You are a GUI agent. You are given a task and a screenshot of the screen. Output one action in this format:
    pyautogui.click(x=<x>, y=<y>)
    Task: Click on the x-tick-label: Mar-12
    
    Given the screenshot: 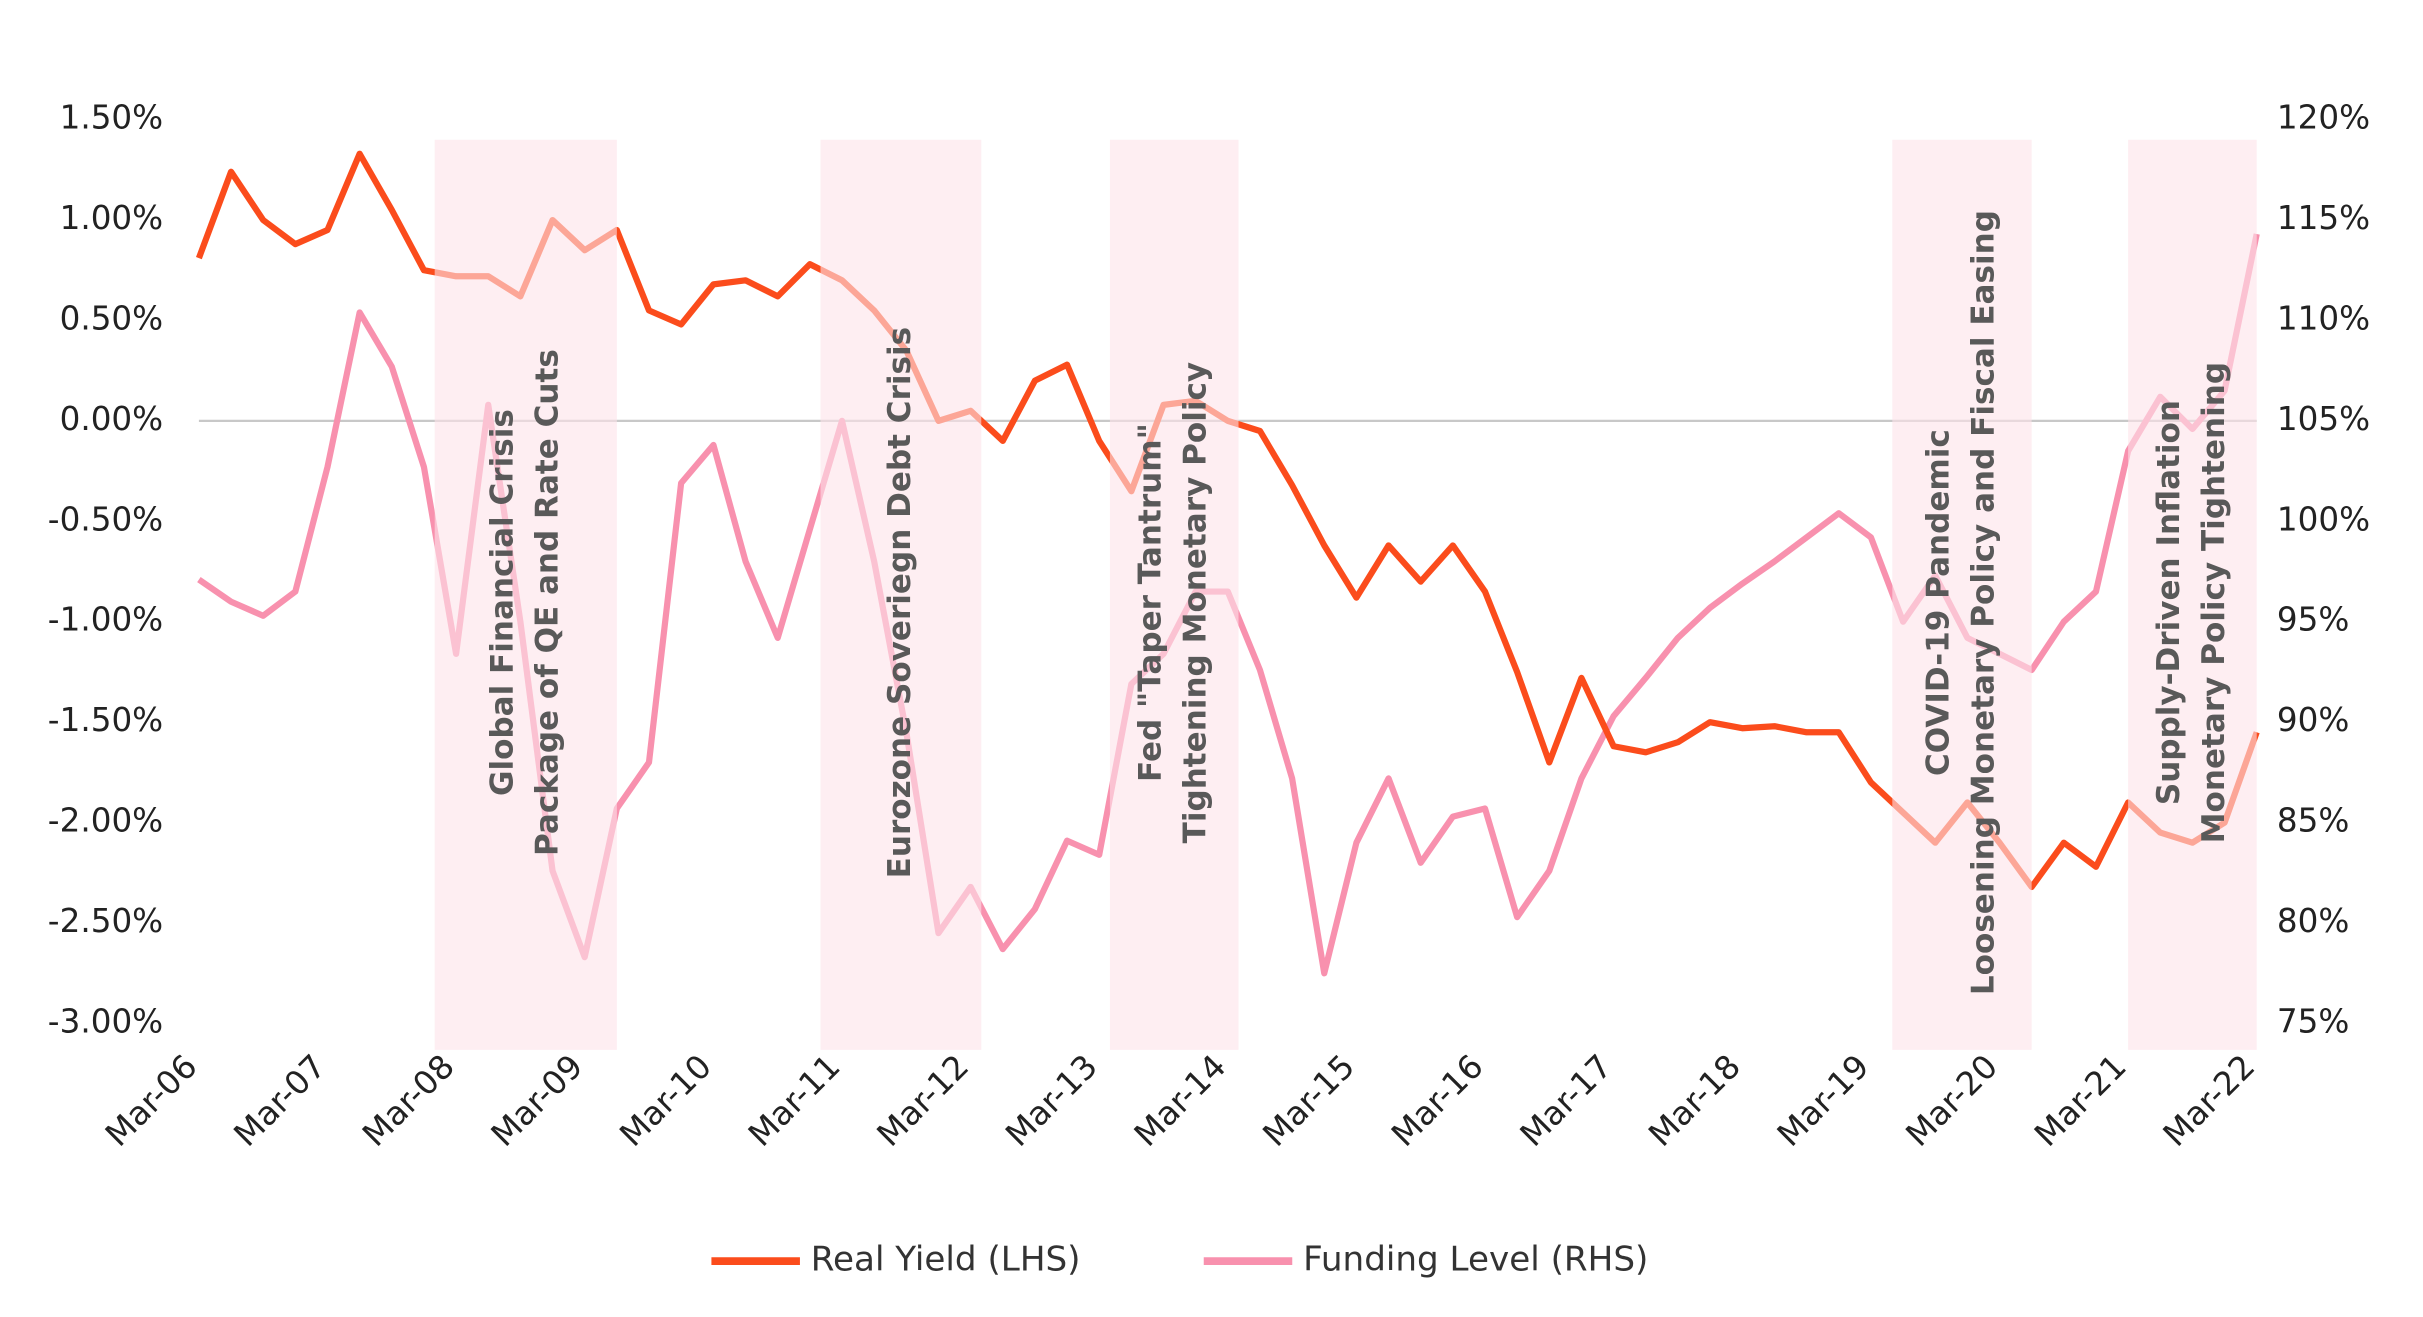 What is the action you would take?
    pyautogui.click(x=923, y=1100)
    